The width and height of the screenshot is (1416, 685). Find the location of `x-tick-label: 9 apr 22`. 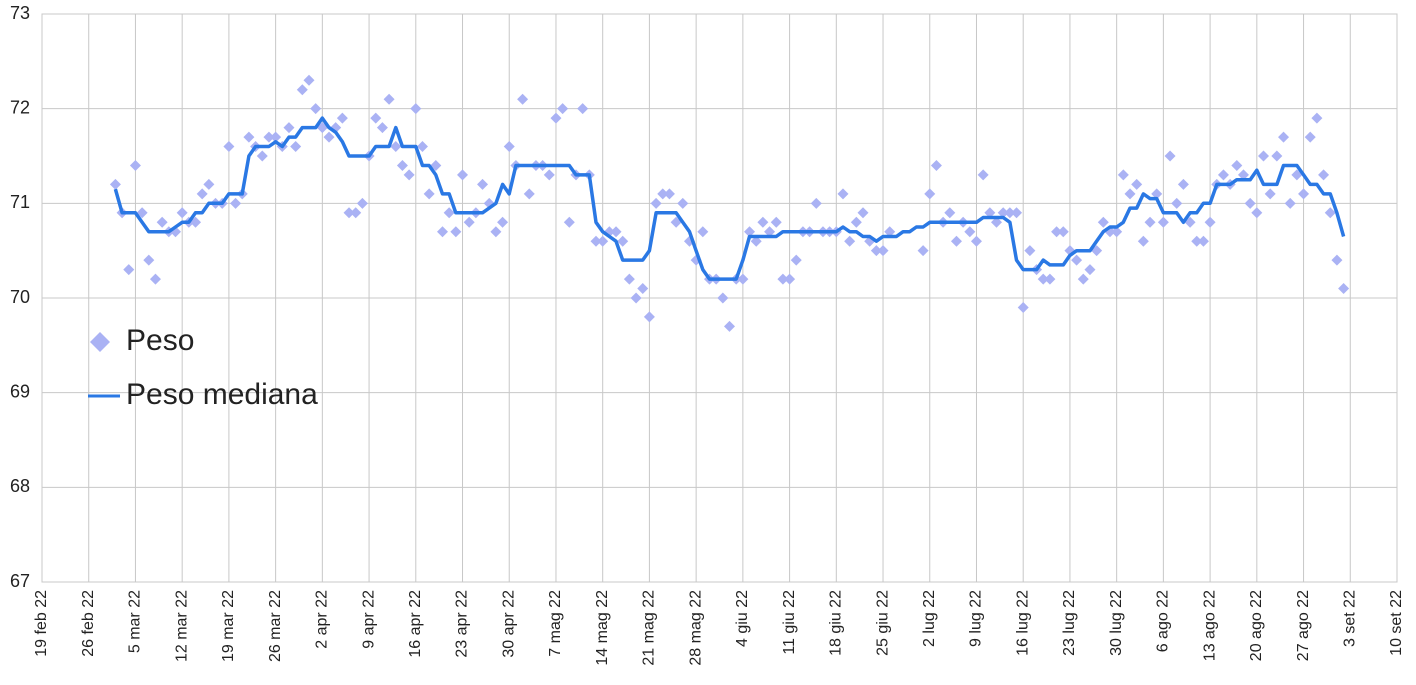

x-tick-label: 9 apr 22 is located at coordinates (368, 619).